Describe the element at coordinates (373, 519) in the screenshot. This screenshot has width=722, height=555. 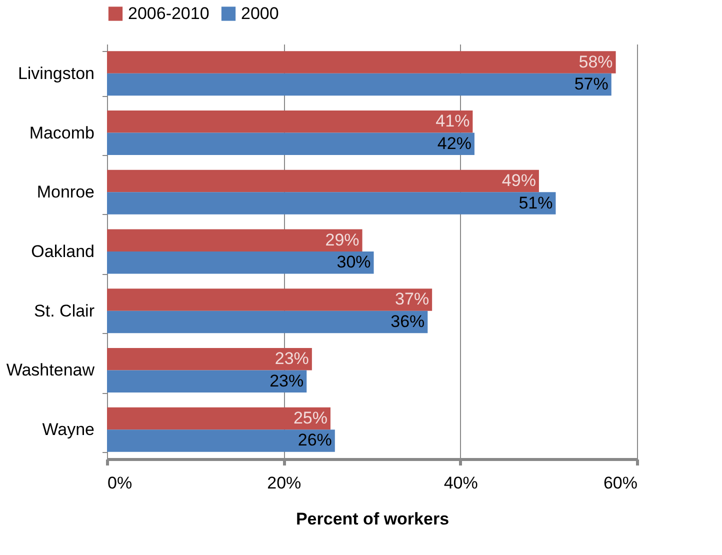
I see `x-axis-title: Percent of workers` at that location.